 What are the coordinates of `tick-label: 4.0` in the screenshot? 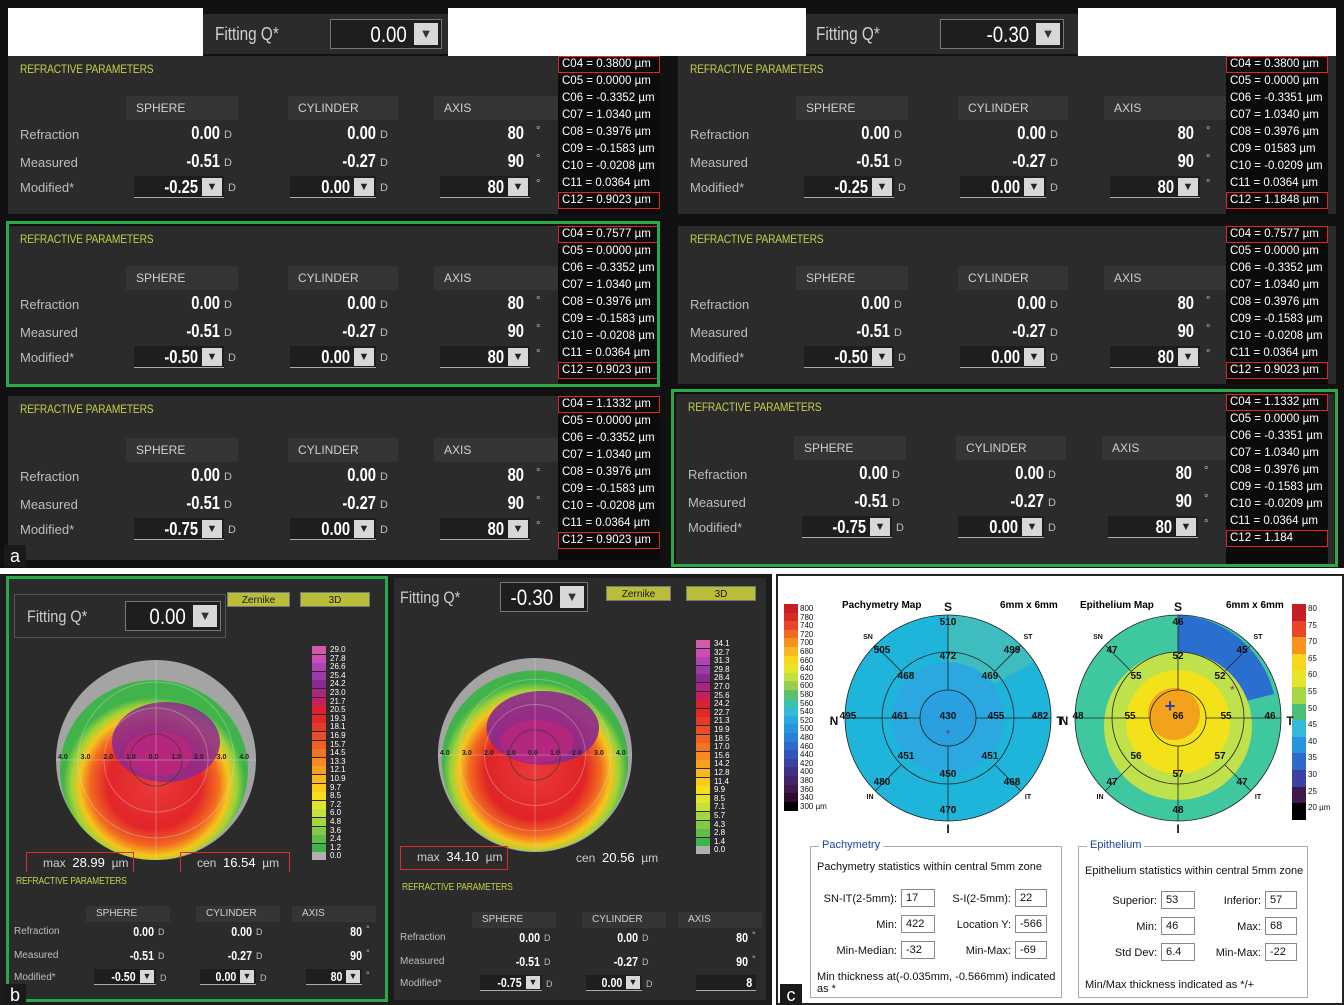 It's located at (621, 753).